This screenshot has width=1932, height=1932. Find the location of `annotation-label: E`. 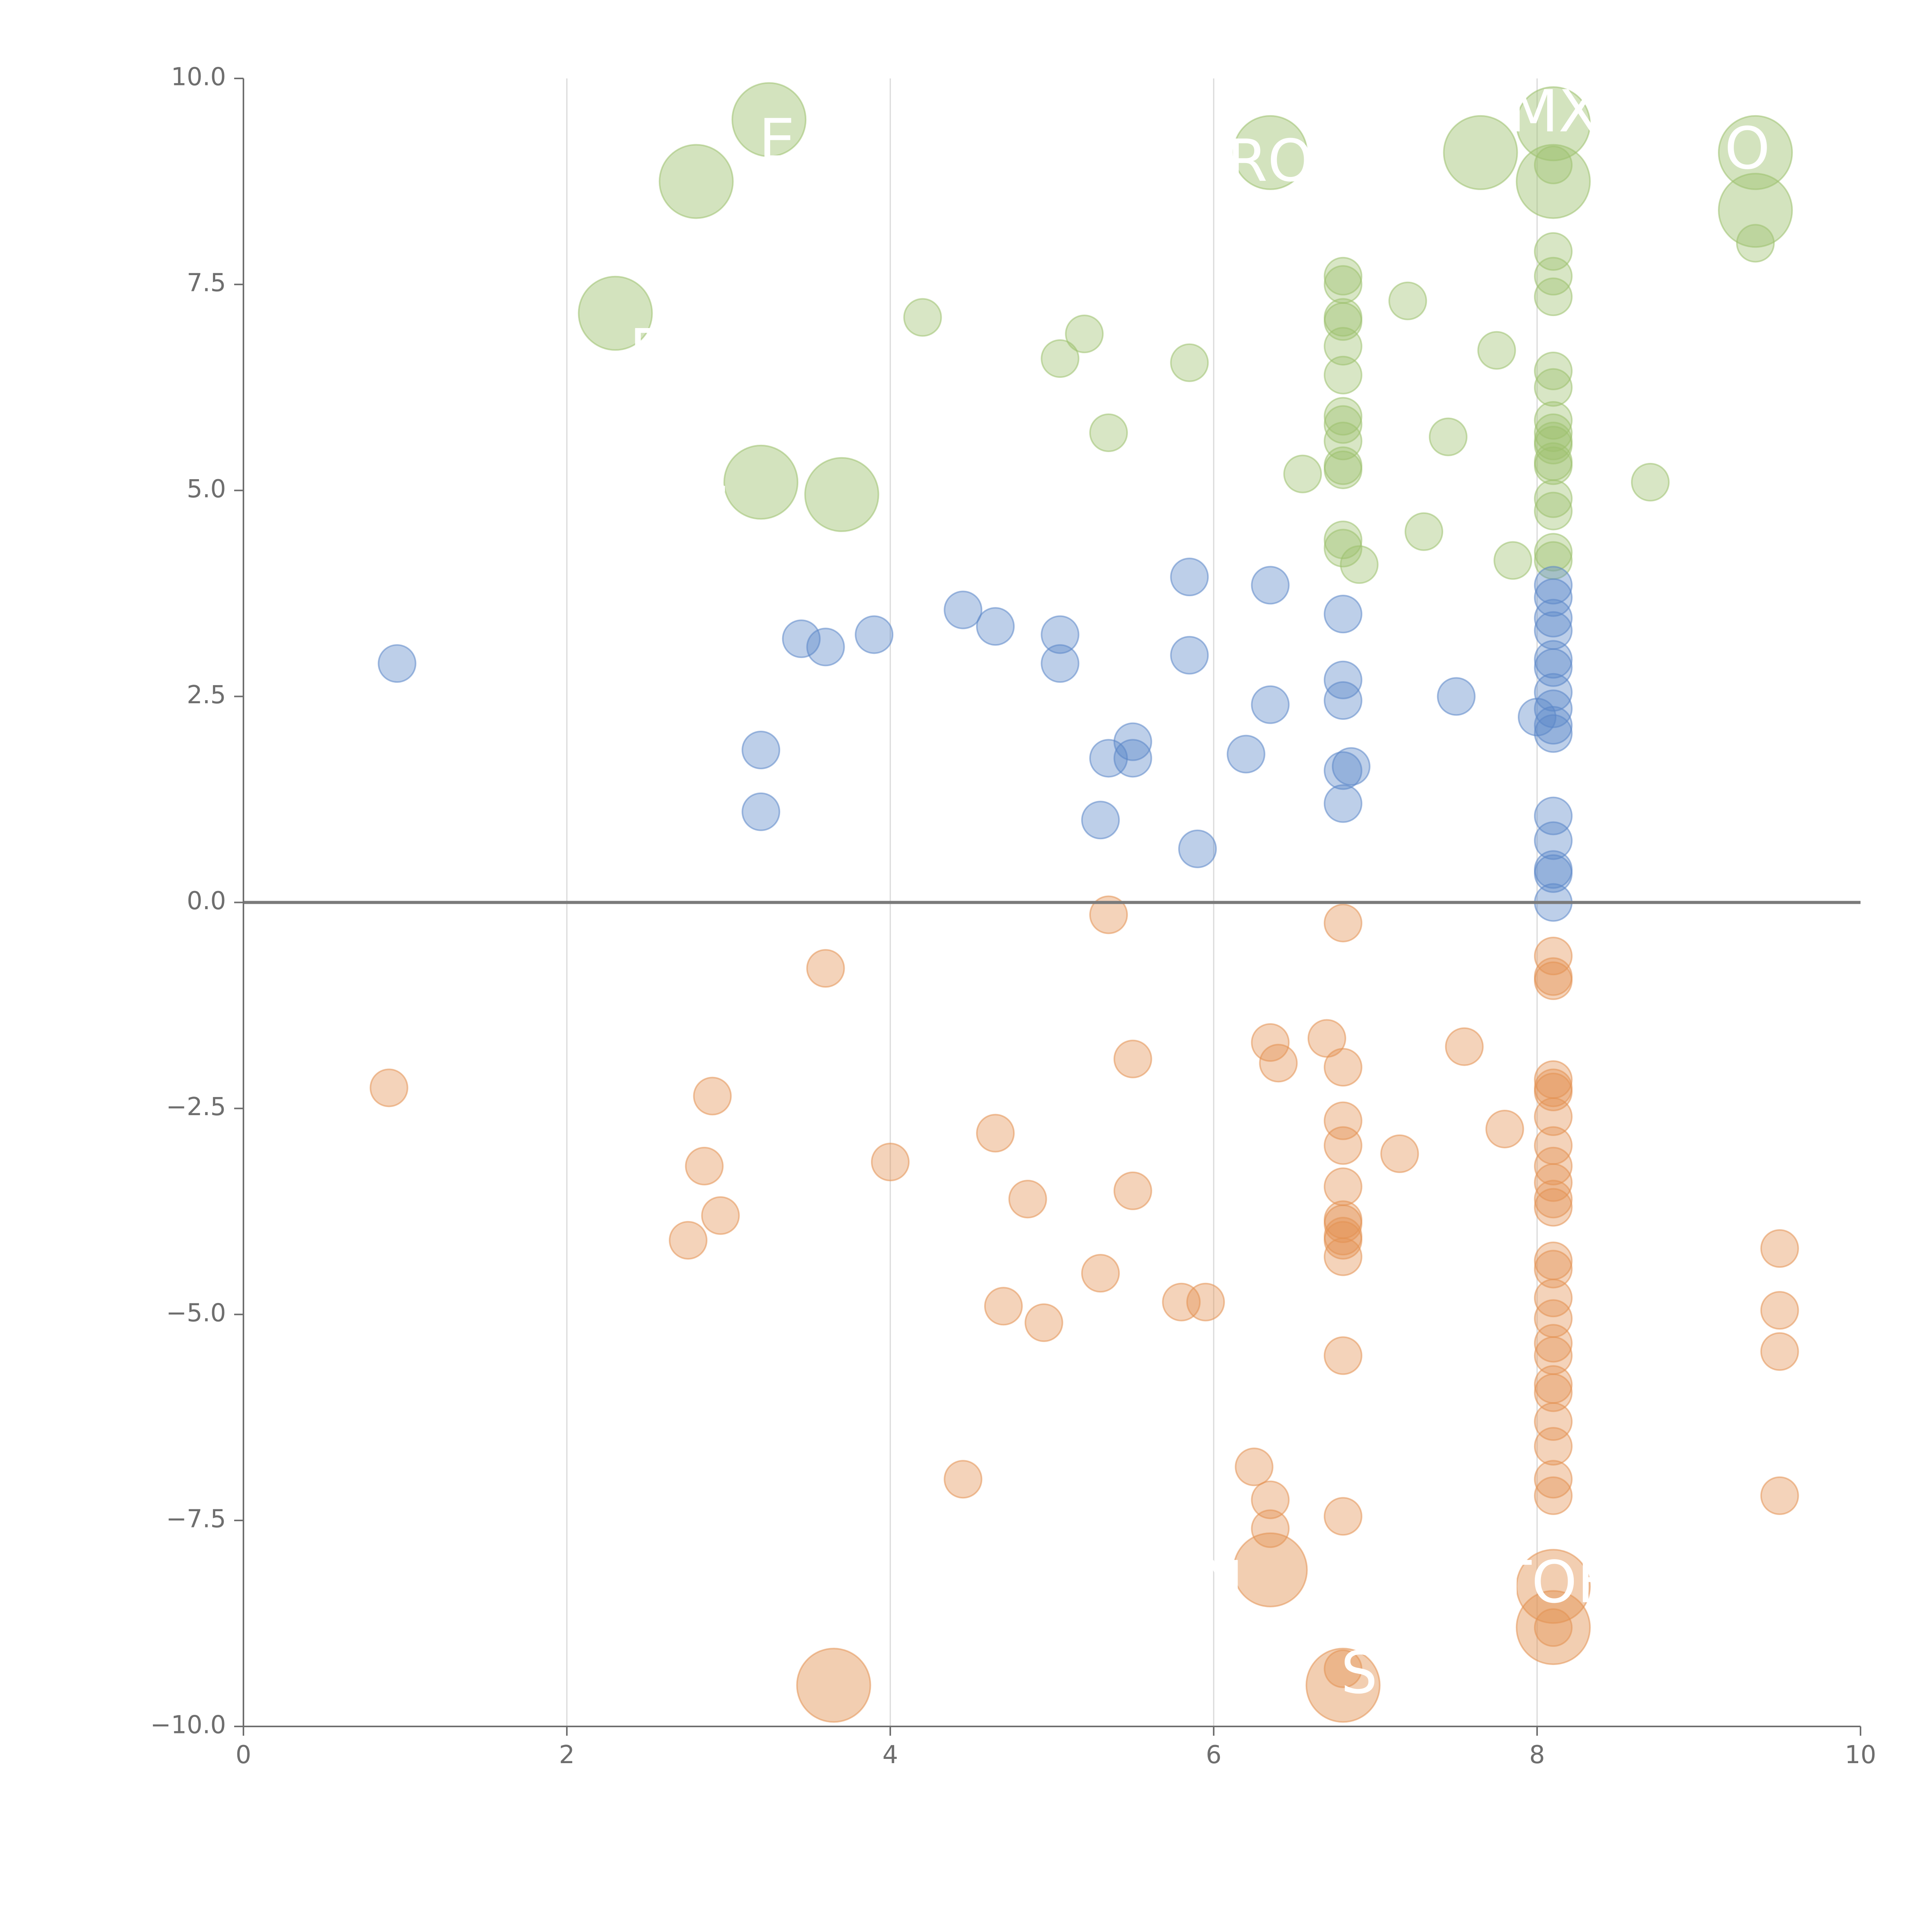

annotation-label: E is located at coordinates (777, 140).